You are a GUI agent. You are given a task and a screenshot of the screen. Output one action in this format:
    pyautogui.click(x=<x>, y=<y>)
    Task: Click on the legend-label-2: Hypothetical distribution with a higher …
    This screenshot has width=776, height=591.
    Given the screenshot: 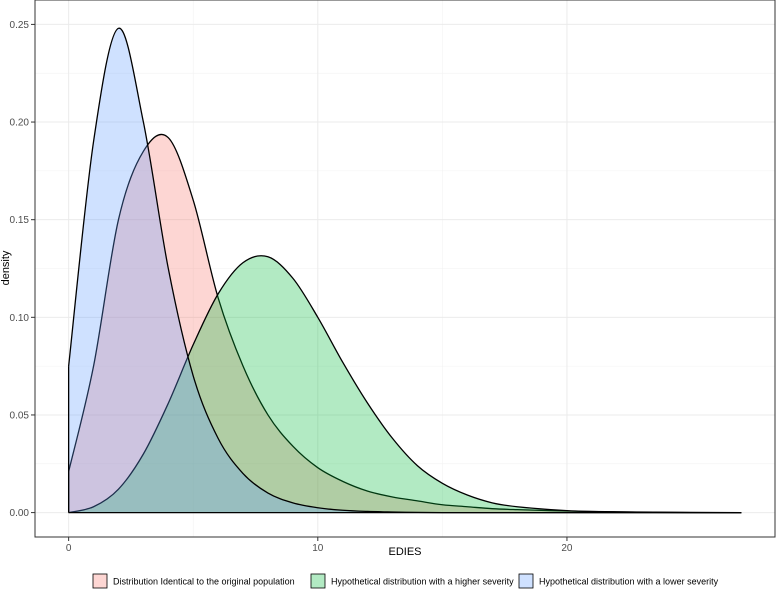 What is the action you would take?
    pyautogui.click(x=422, y=582)
    